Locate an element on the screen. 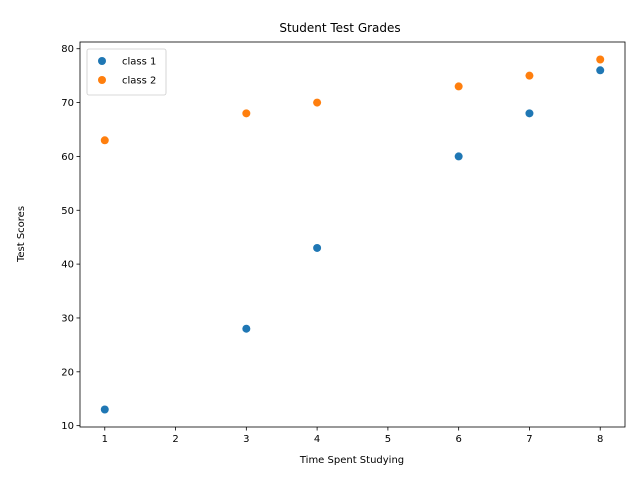  x-tick-label: 3 is located at coordinates (246, 439).